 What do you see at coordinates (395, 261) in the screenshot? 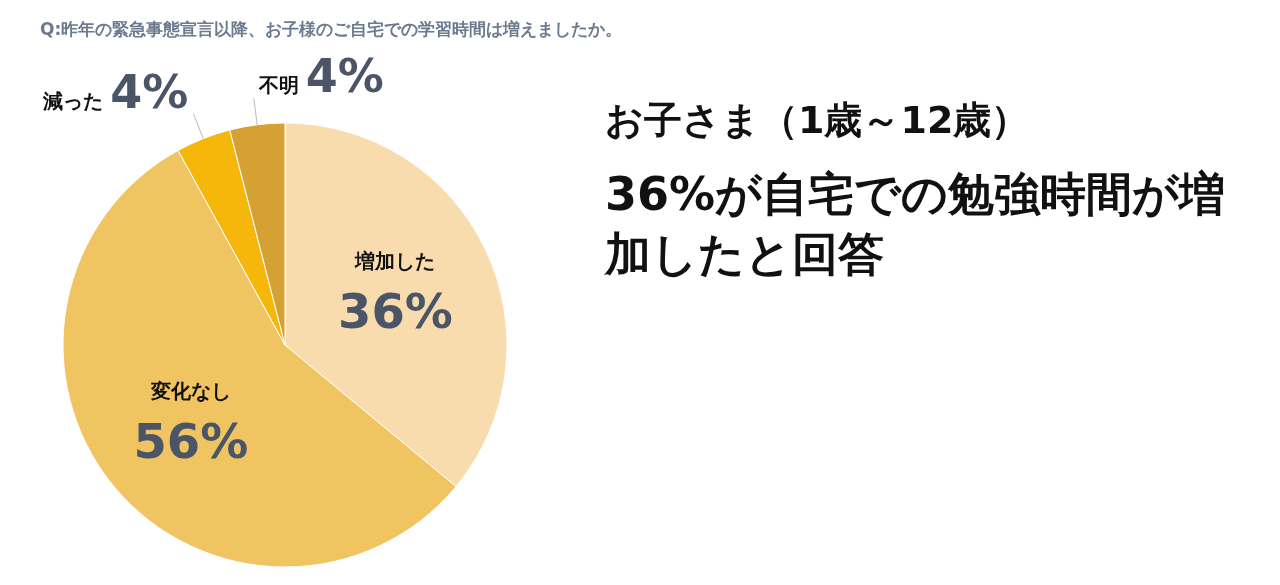
I see `slice-label: 増加した` at bounding box center [395, 261].